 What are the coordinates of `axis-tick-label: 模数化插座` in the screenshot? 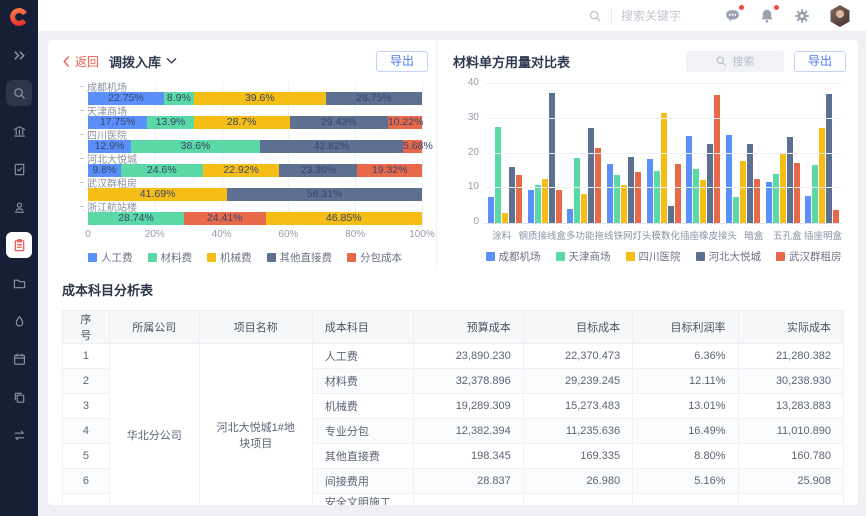 It's located at (675, 236).